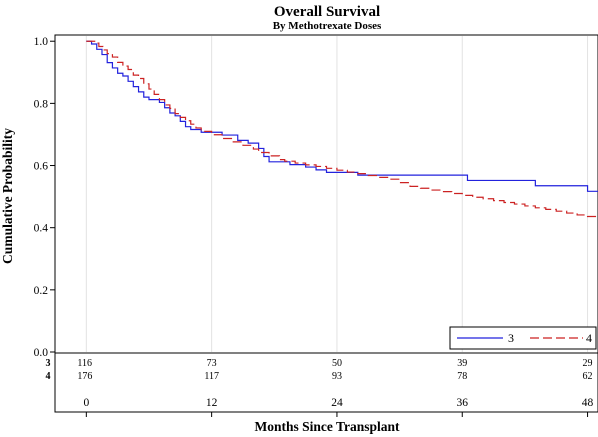  What do you see at coordinates (463, 403) in the screenshot?
I see `x-tick-label-3: 36` at bounding box center [463, 403].